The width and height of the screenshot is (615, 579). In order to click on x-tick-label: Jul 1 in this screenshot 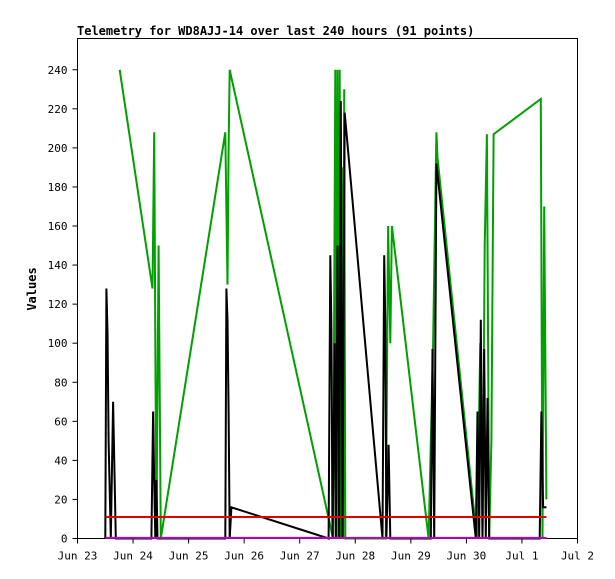, I will do `click(521, 556)`.